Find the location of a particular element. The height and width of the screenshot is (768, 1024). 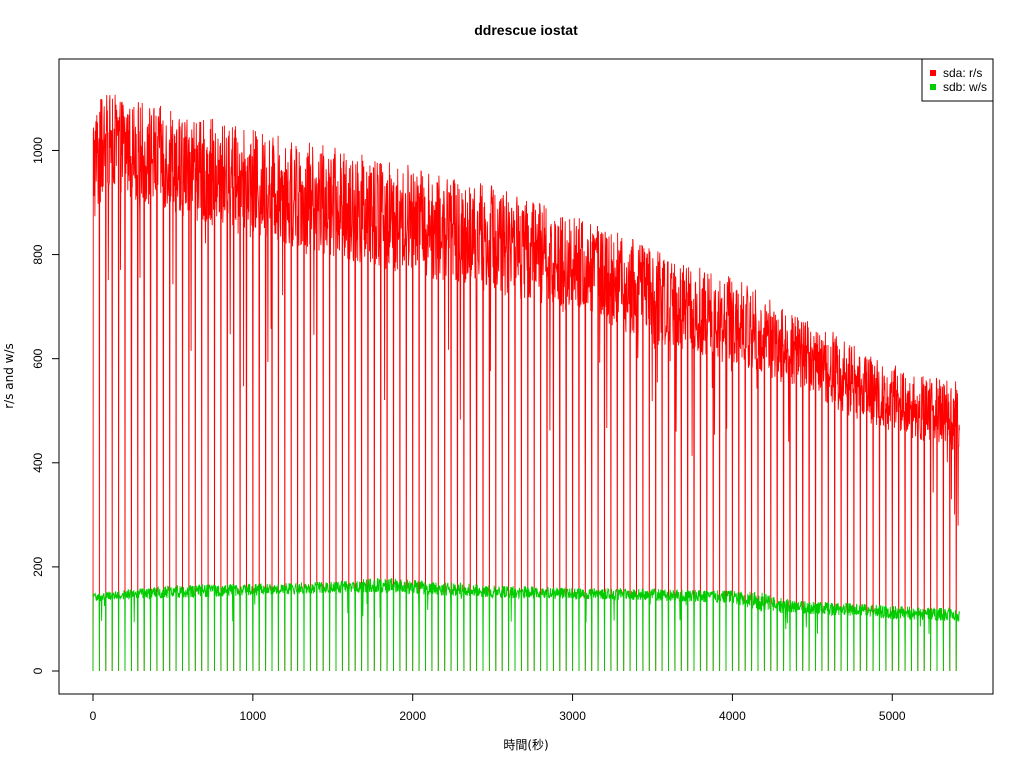

y-axis: 0 200 400 600 800 1000 is located at coordinates (45, 405).